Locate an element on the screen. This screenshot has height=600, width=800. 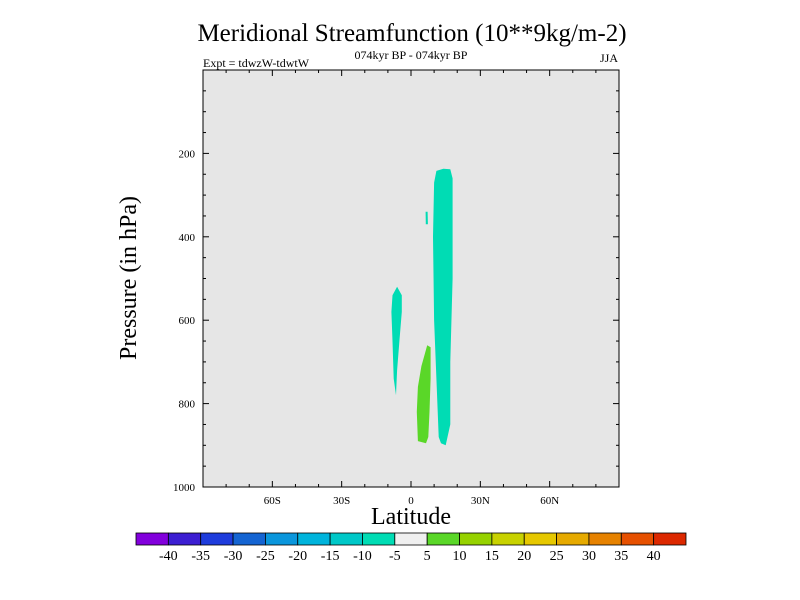
y-tick-label: 600 is located at coordinates (187, 321).